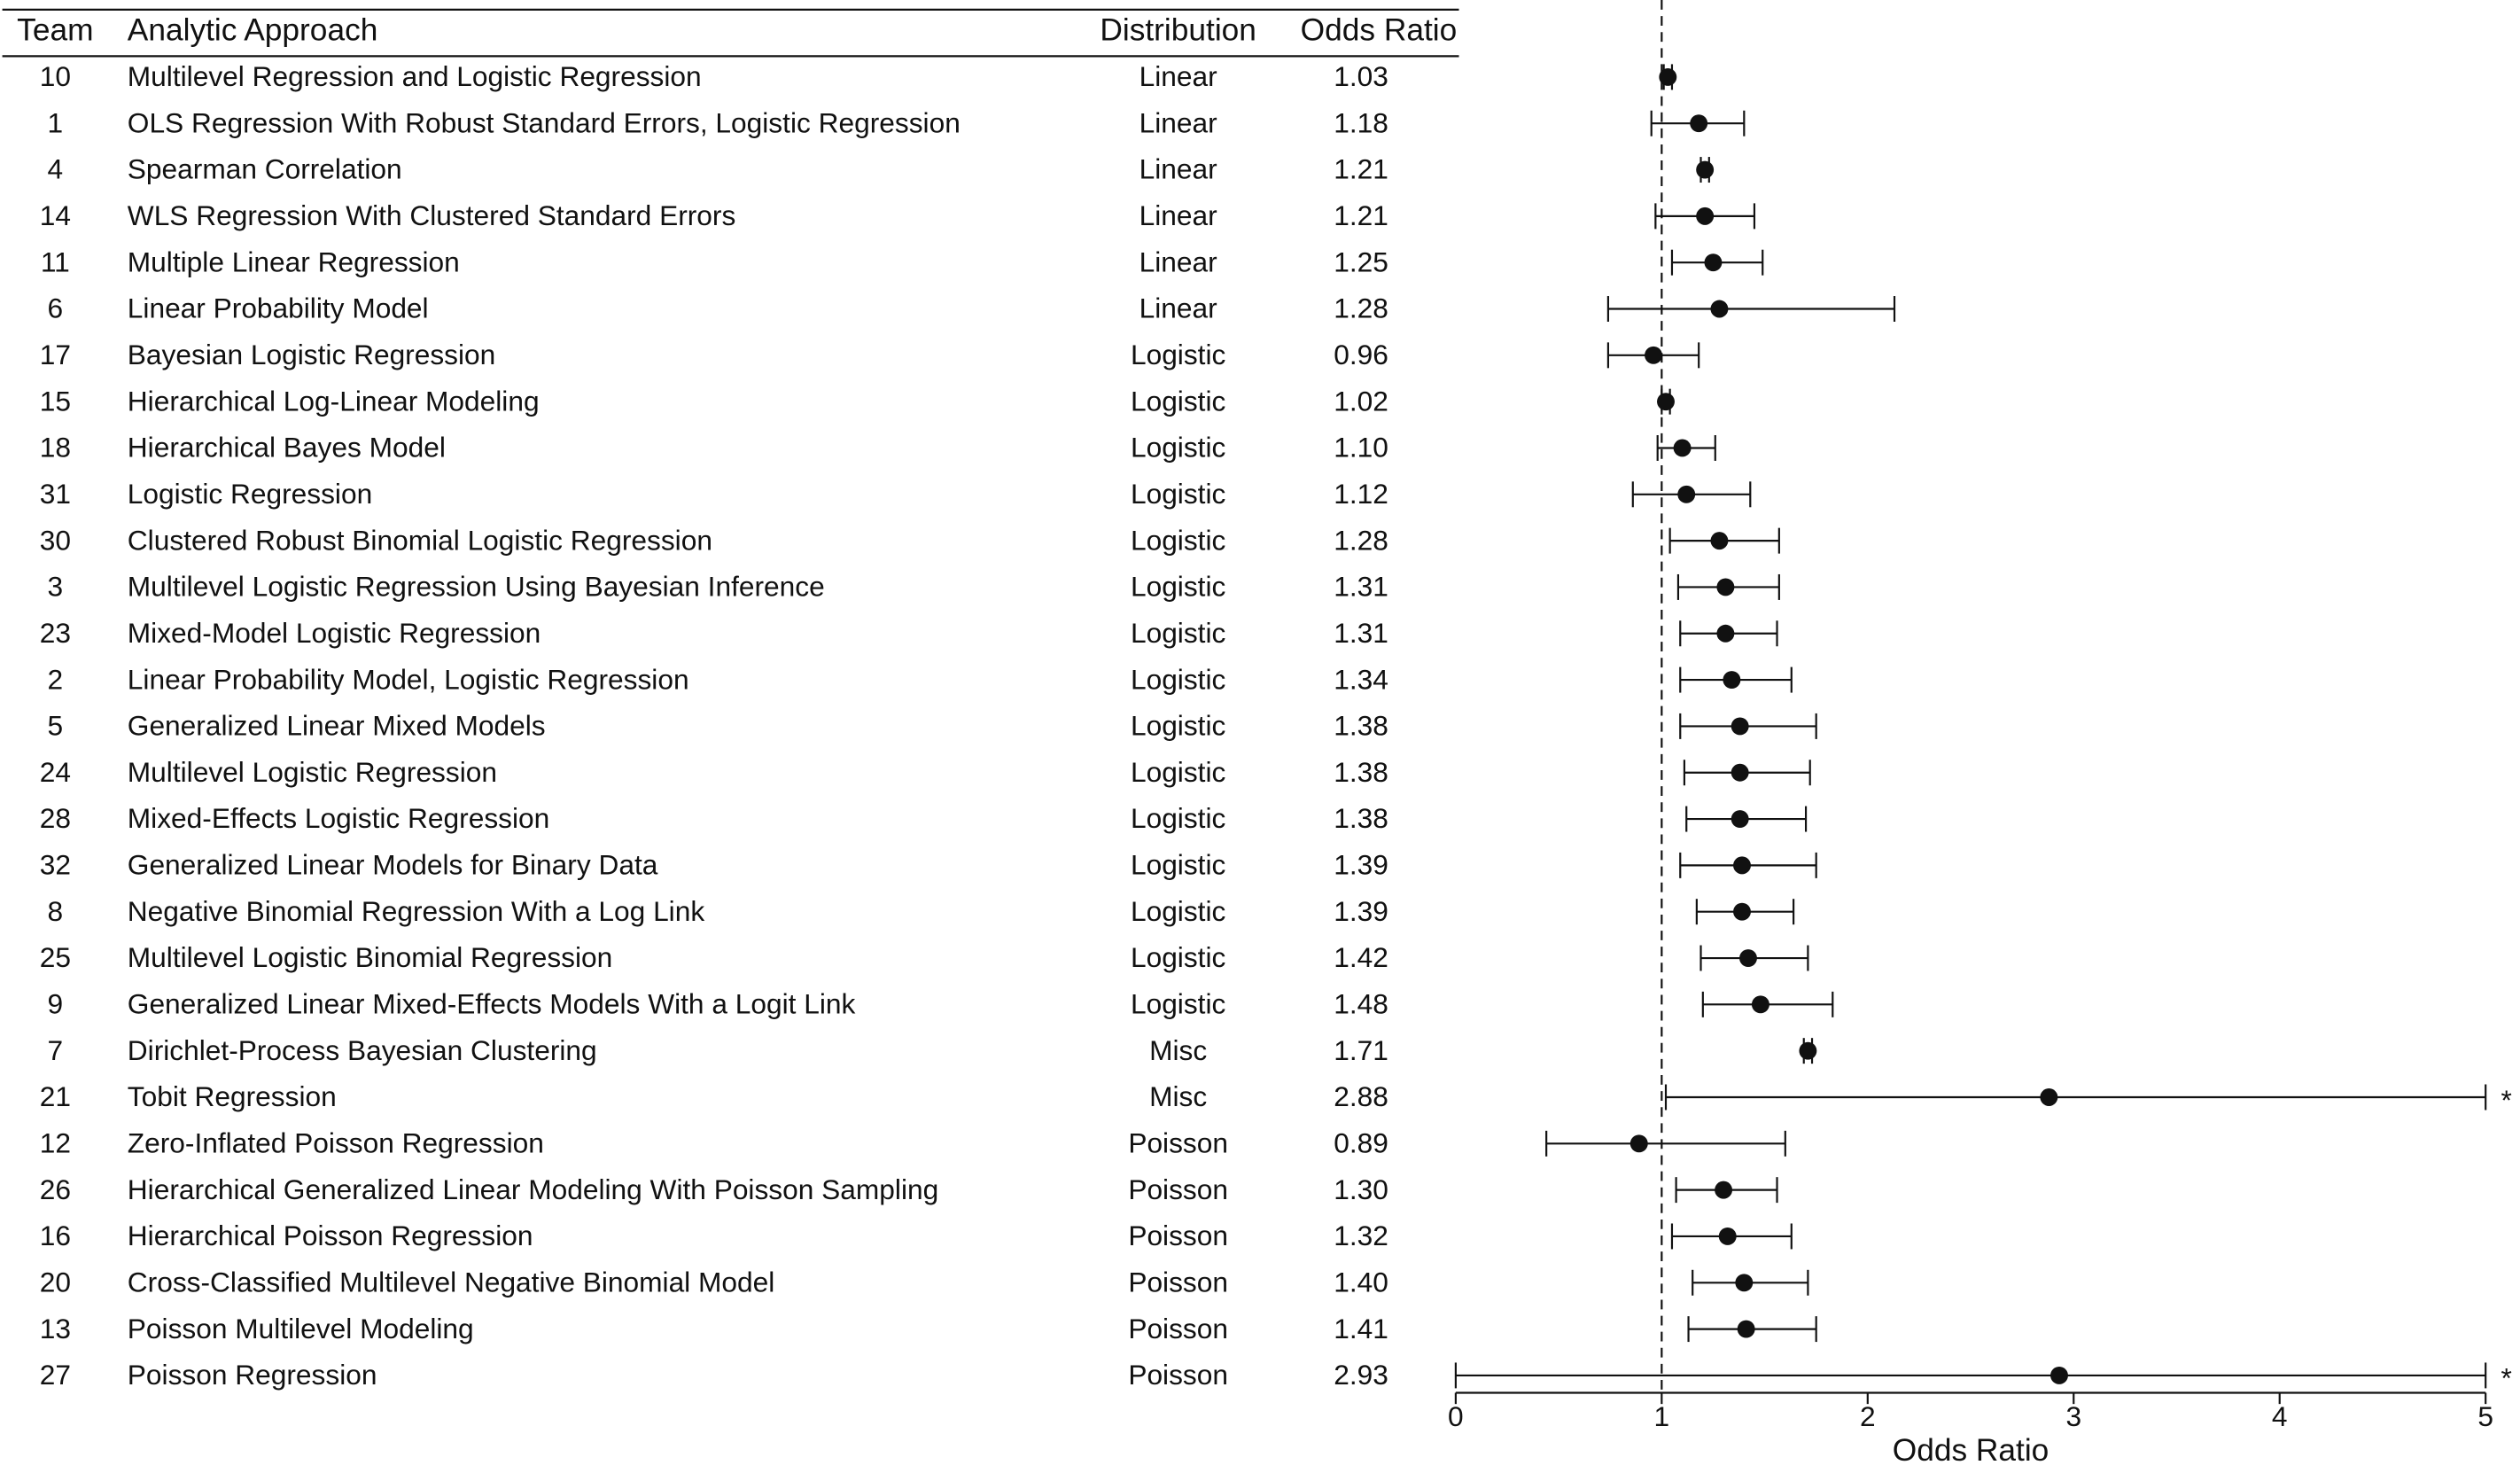 This screenshot has height=1473, width=2520. I want to click on x-tick-label: 4, so click(2280, 1416).